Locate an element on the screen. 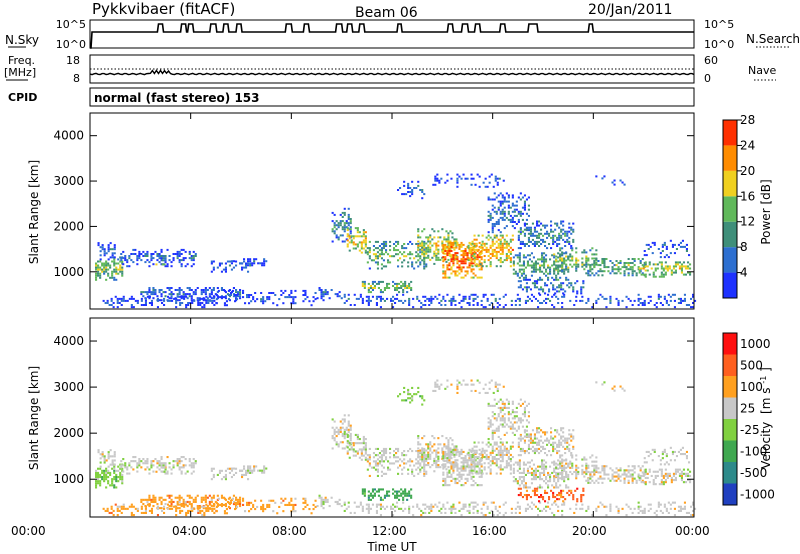  y-tick-label: 4000 is located at coordinates (68, 136).